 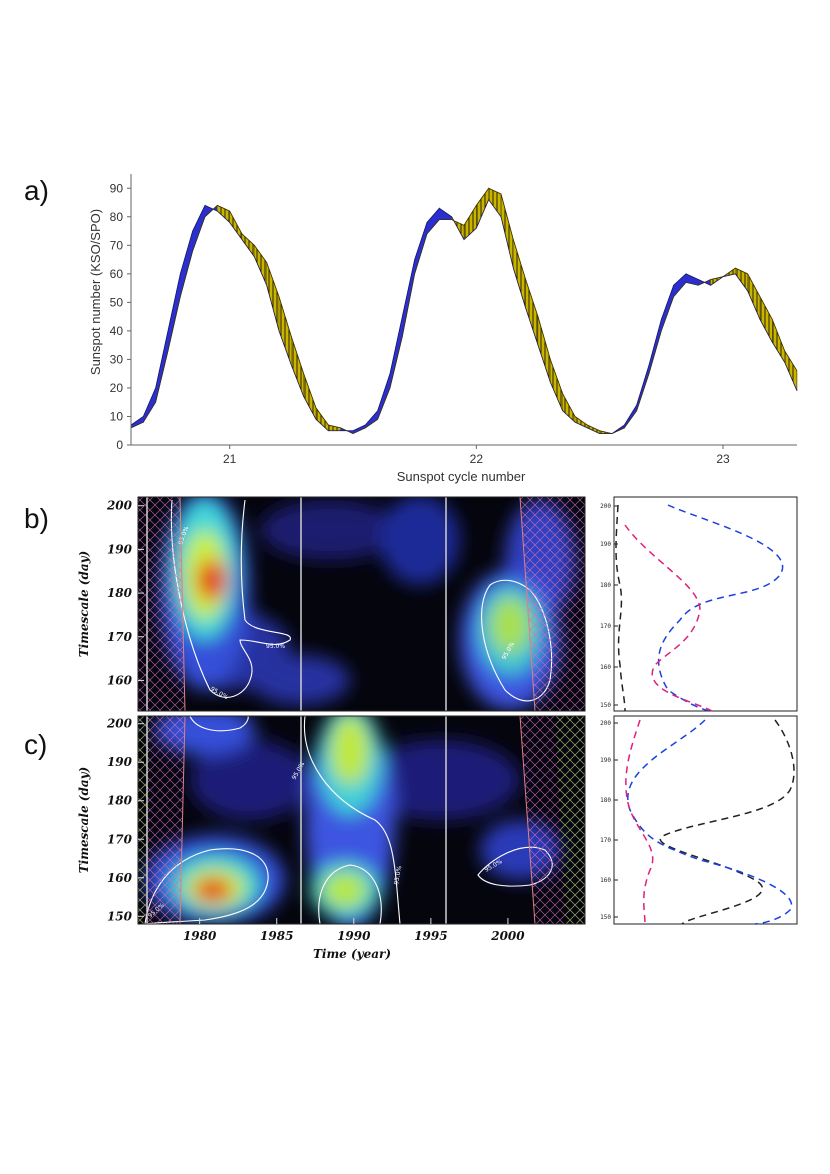 What do you see at coordinates (35, 744) in the screenshot?
I see `panel-letter-c: c)` at bounding box center [35, 744].